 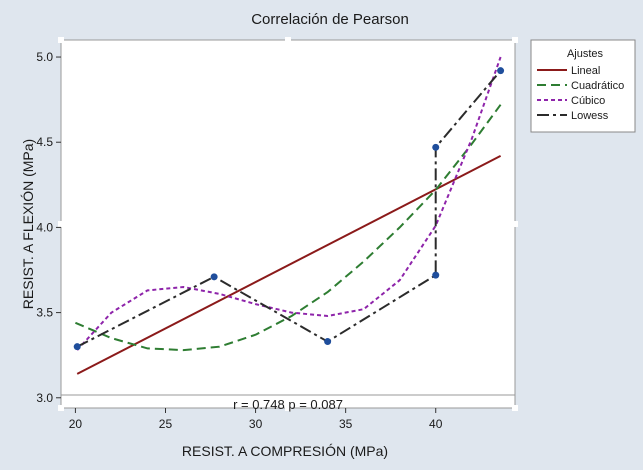 What do you see at coordinates (44, 57) in the screenshot?
I see `y-tick-label: 5.0` at bounding box center [44, 57].